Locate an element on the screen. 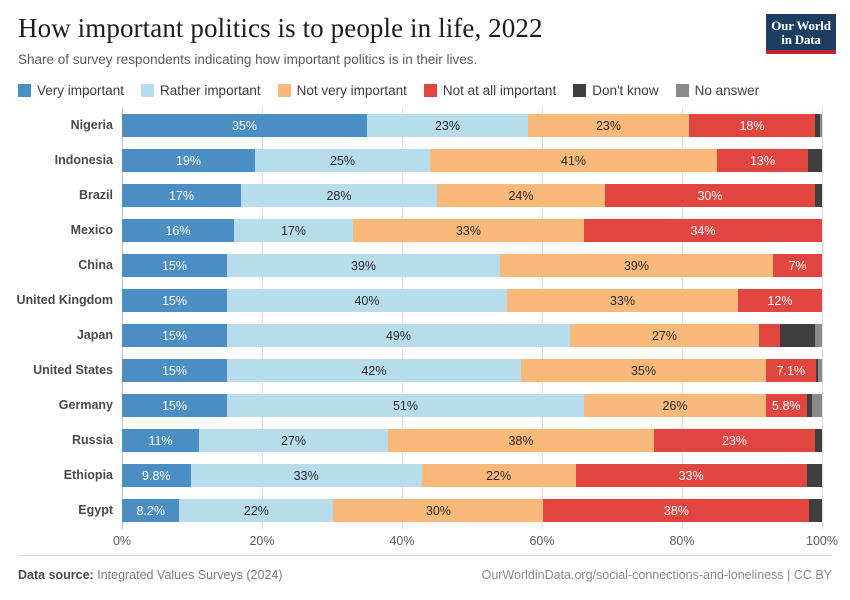 The image size is (850, 600). stacked-bar: 15% 39% 39% 7% is located at coordinates (472, 265).